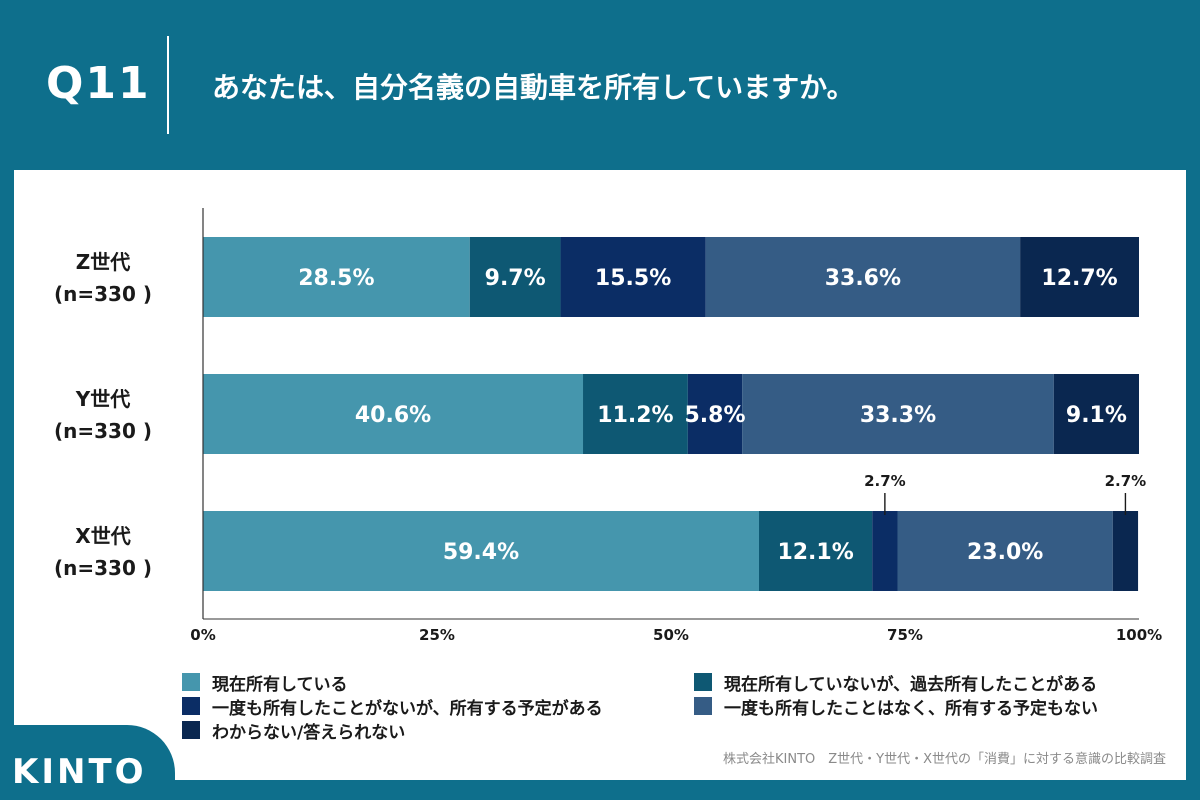 The width and height of the screenshot is (1200, 800). What do you see at coordinates (533, 87) in the screenshot?
I see `question-title: あなたは、自分名義の自動車を所有していますか。` at bounding box center [533, 87].